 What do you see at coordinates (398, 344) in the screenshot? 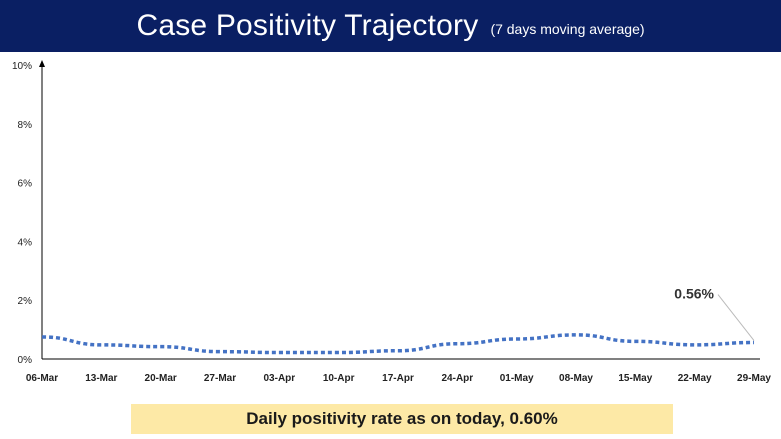
I see `series-line` at bounding box center [398, 344].